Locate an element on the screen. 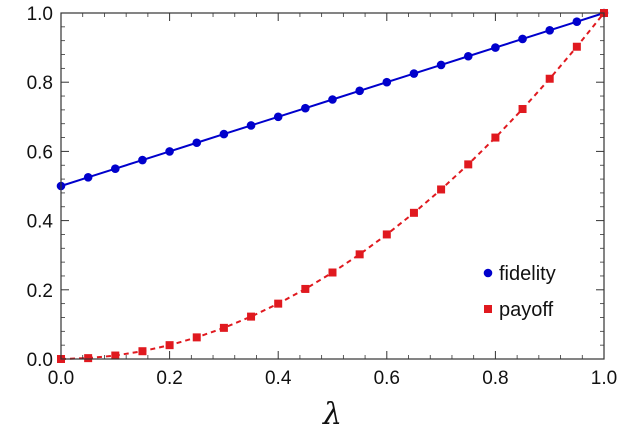 This screenshot has width=641, height=436. y-tick-label: 0.8 is located at coordinates (40, 83).